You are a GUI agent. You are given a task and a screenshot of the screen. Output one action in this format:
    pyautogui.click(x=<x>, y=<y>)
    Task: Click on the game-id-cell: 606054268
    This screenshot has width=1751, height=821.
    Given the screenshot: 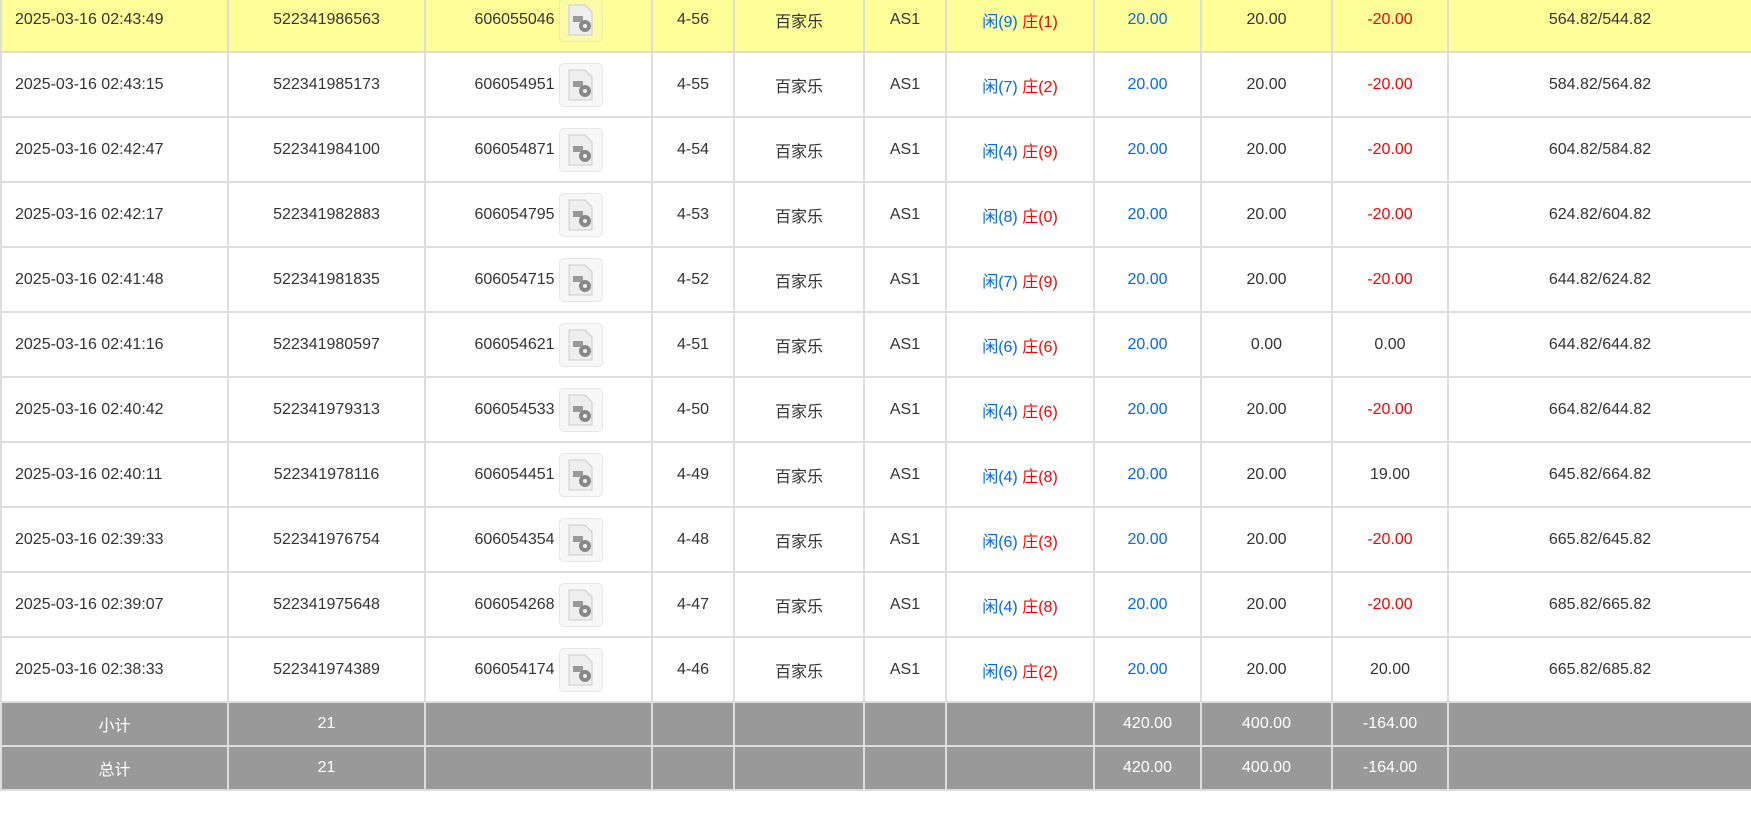 What is the action you would take?
    pyautogui.click(x=538, y=604)
    